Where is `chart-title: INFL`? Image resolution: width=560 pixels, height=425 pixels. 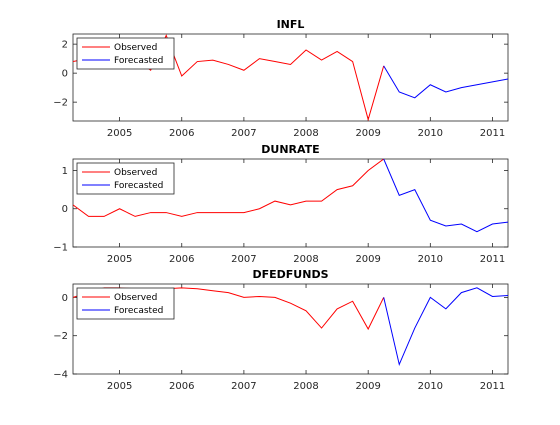
chart-title: INFL is located at coordinates (291, 24).